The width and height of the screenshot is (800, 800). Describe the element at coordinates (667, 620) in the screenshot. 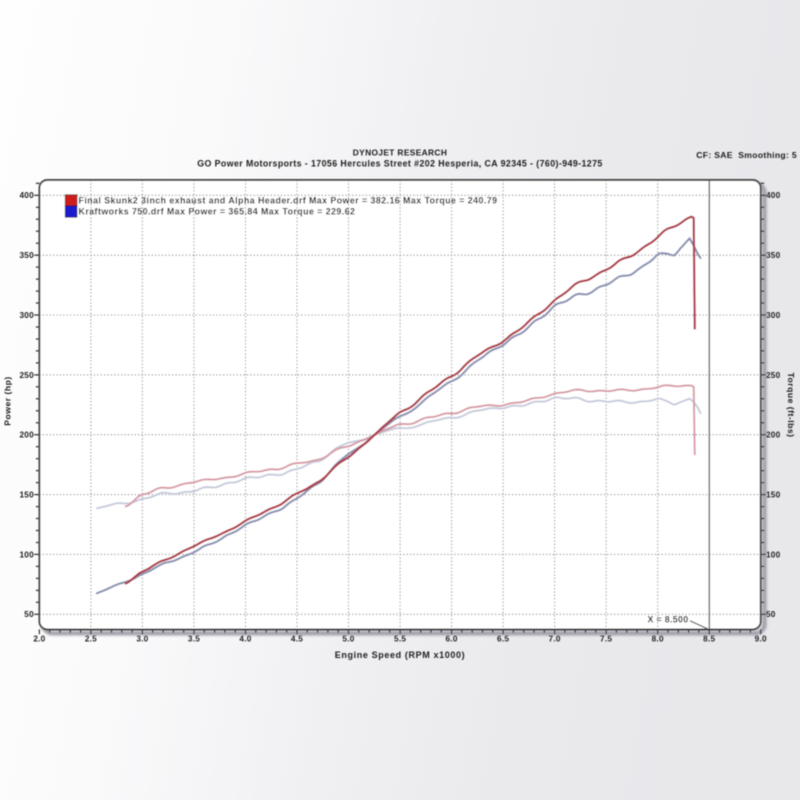

I see `svg-text: X = 8.500` at that location.